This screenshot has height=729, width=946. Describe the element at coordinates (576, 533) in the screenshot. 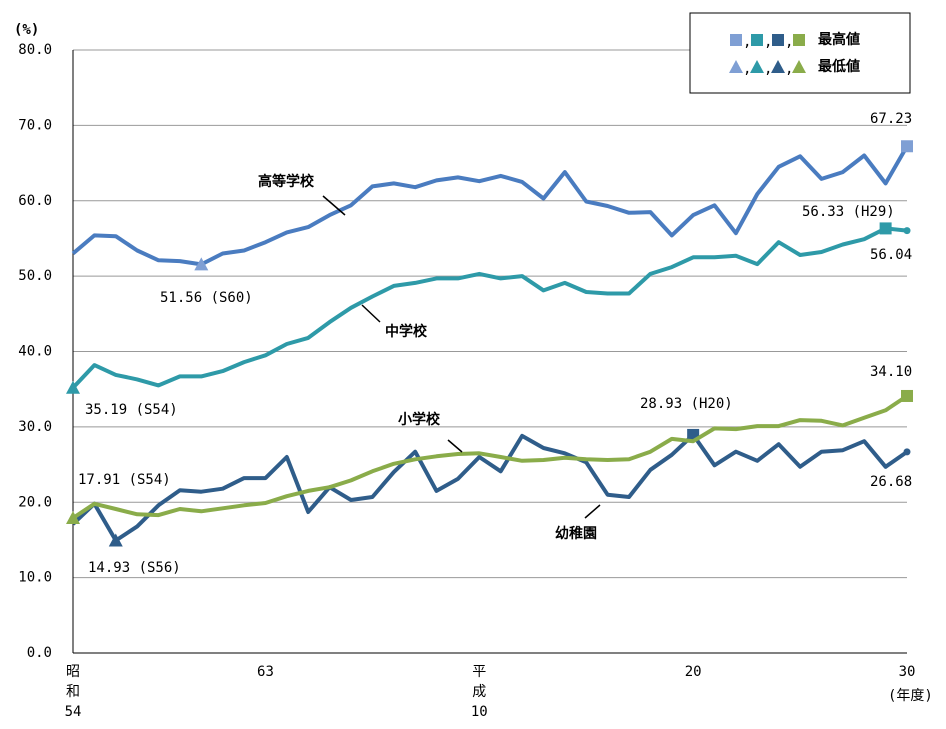

I see `series-label: 幼稚園` at that location.